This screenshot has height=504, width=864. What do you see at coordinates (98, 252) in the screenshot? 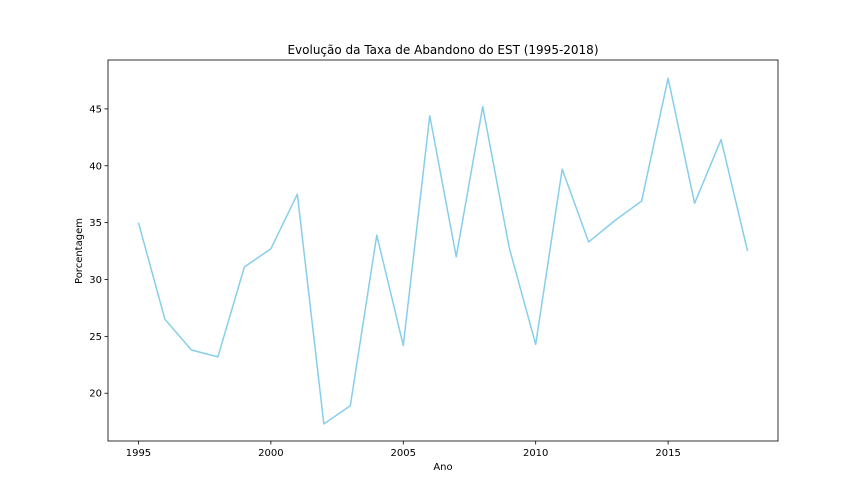
I see `y-axis: 20 25 30 35 40 45` at bounding box center [98, 252].